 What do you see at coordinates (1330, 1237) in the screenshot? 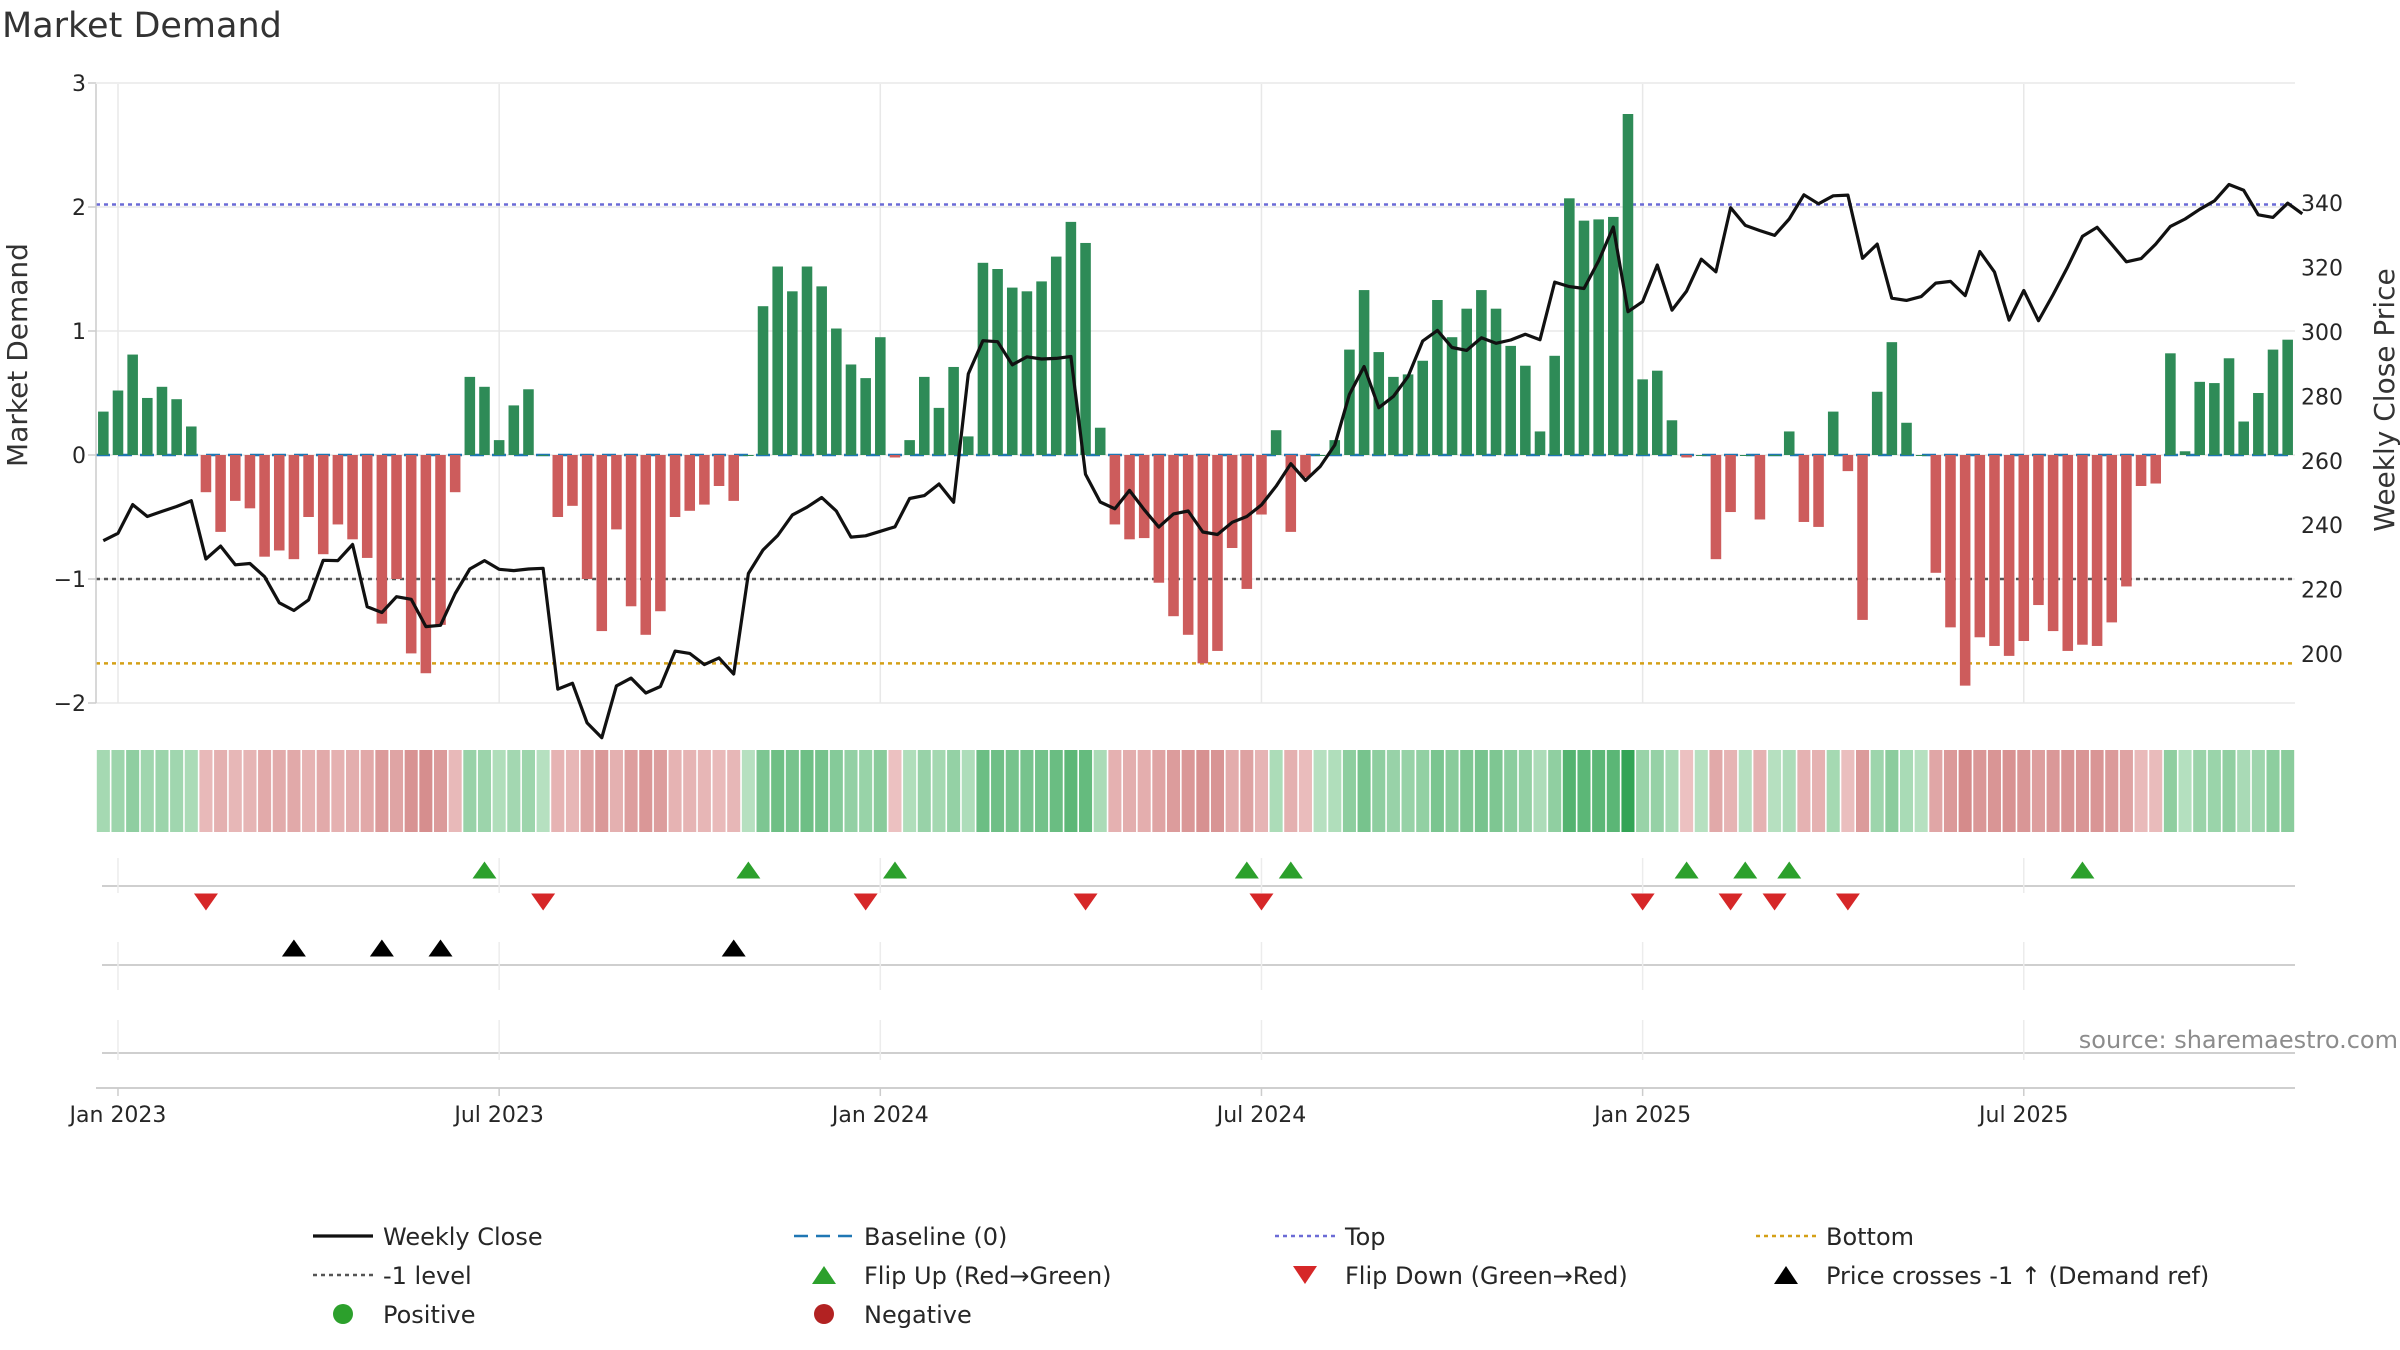
I see `legend-item: Top` at bounding box center [1330, 1237].